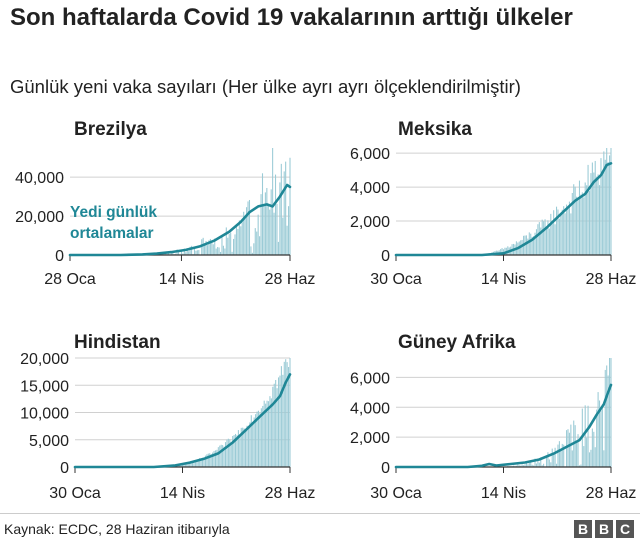 The image size is (640, 540). Describe the element at coordinates (110, 129) in the screenshot. I see `panel-title: Brezilya` at that location.